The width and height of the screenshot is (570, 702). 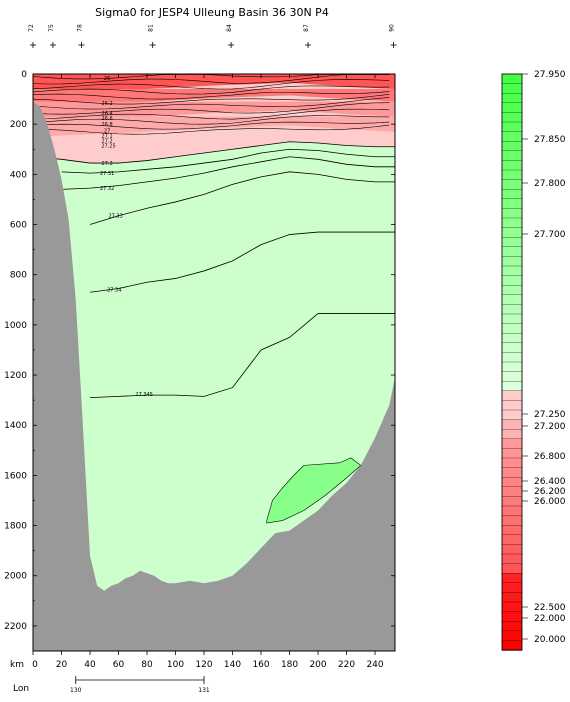 What do you see at coordinates (550, 608) in the screenshot?
I see `colorbar-label: 22.500` at bounding box center [550, 608].